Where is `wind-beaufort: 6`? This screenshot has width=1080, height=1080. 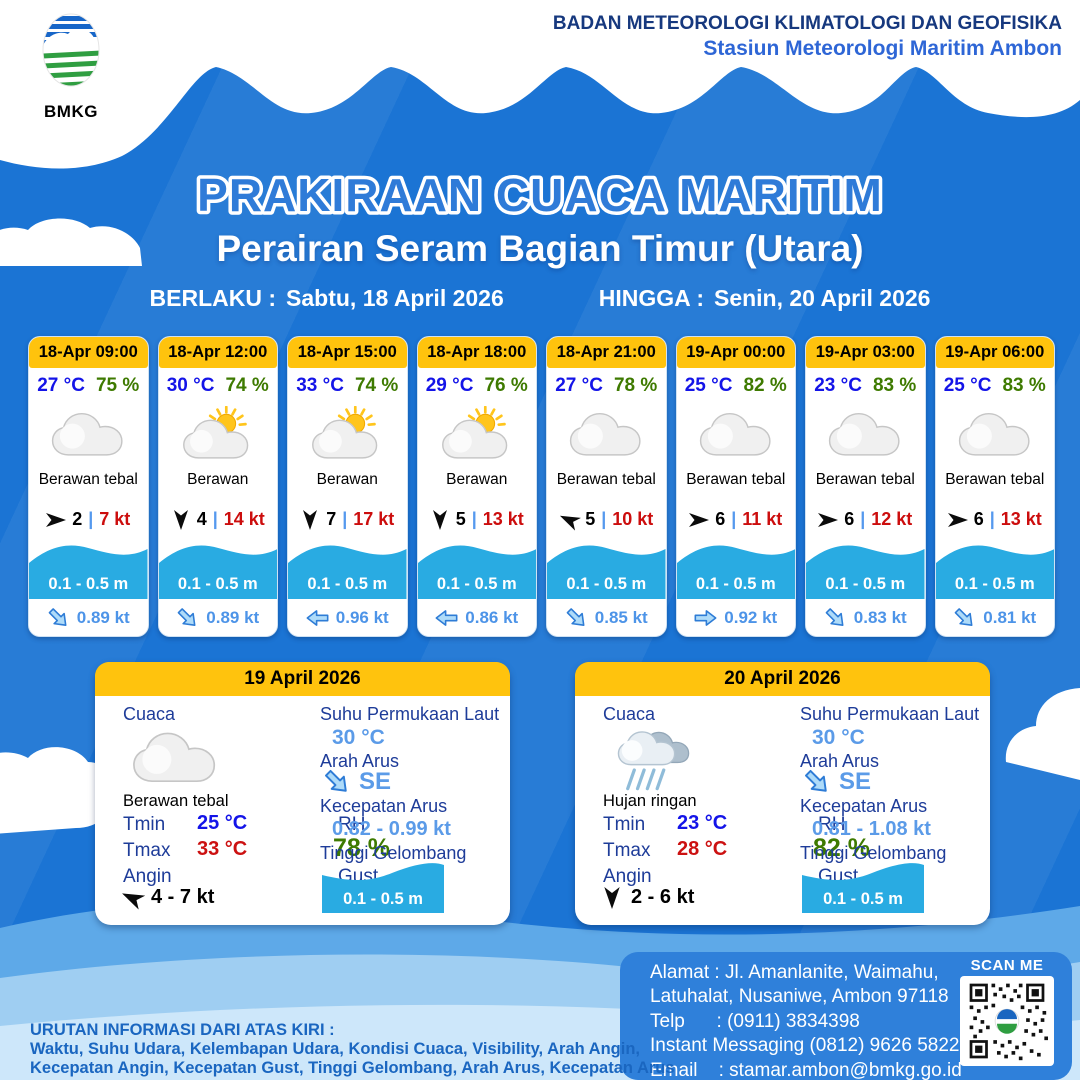 wind-beaufort: 6 is located at coordinates (978, 519).